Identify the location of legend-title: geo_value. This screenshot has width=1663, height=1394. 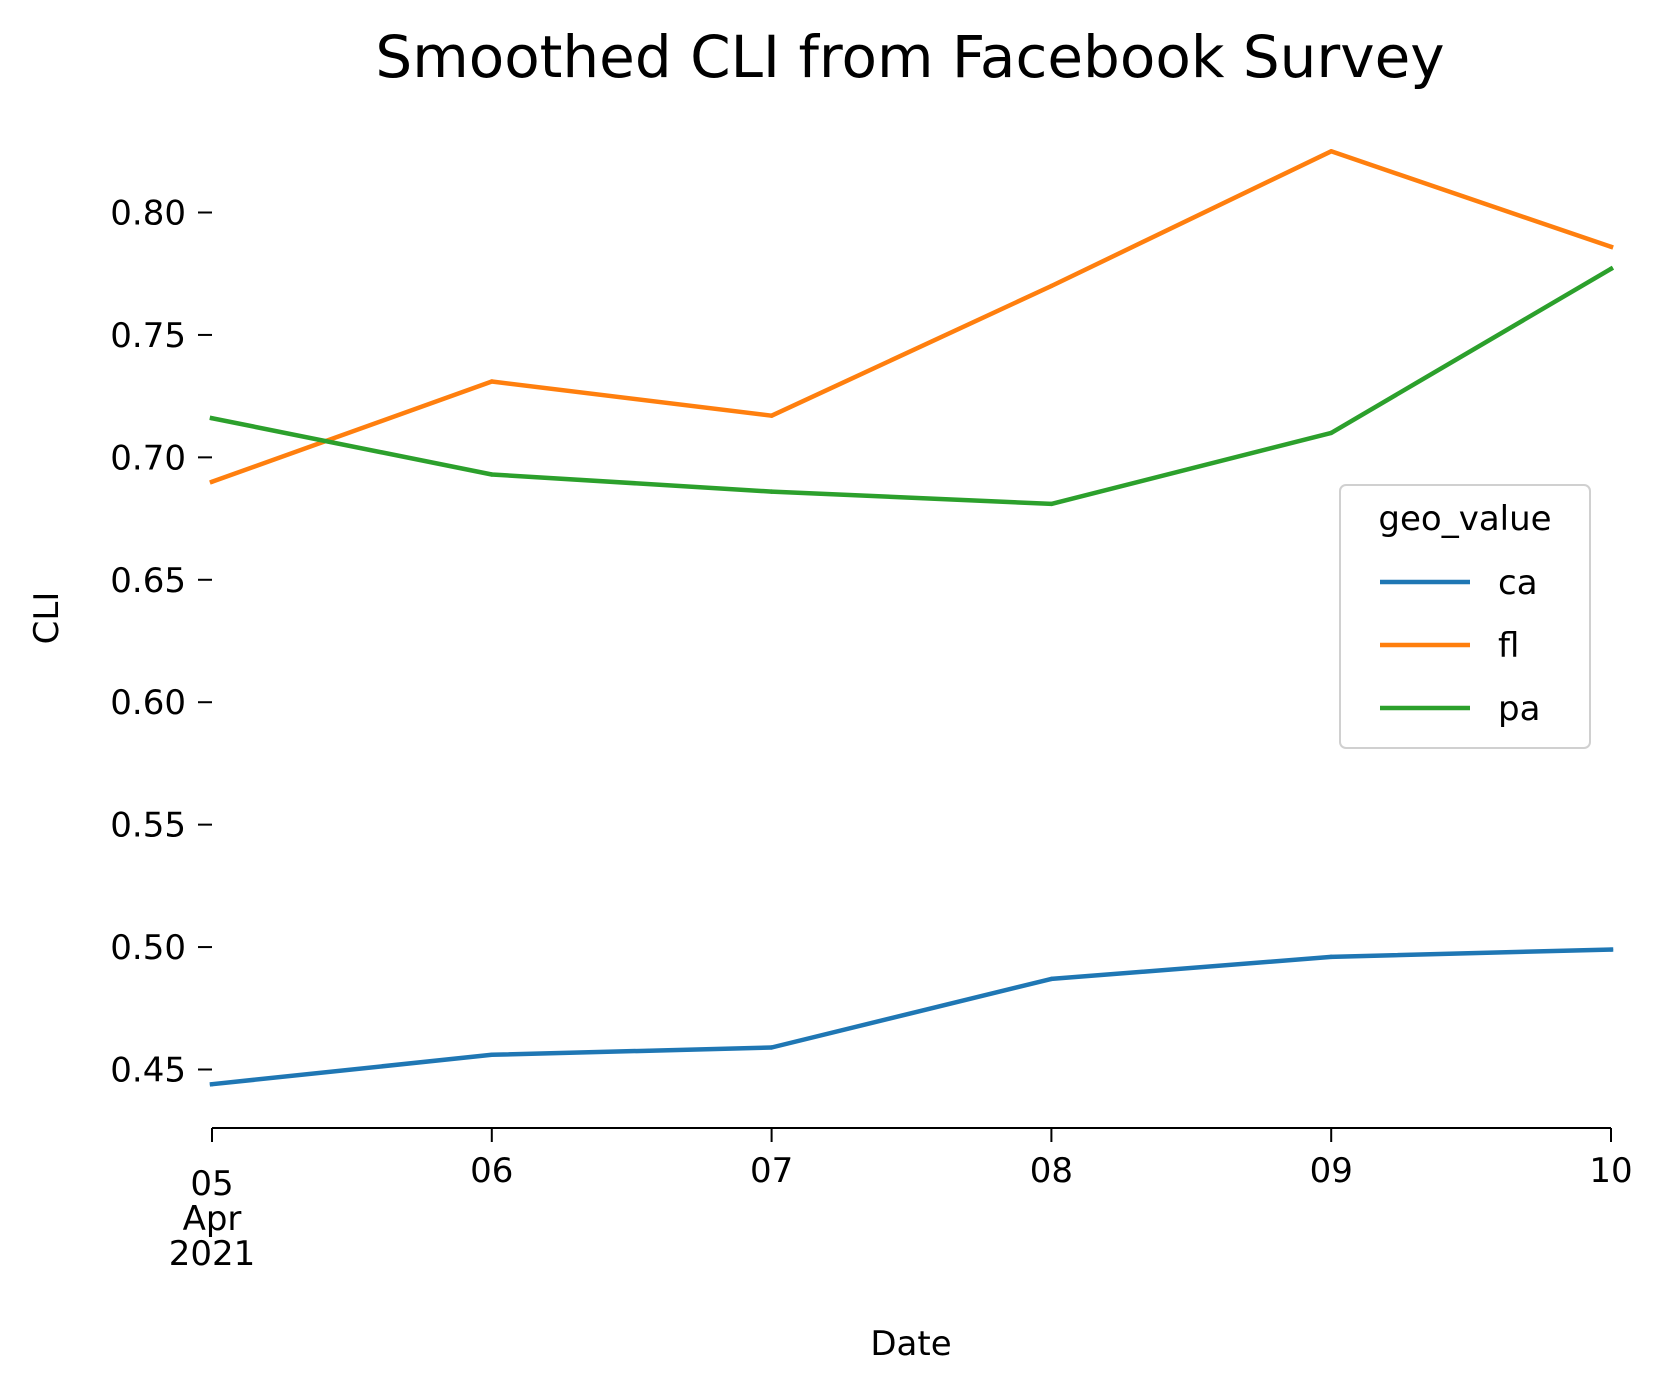
(1464, 519).